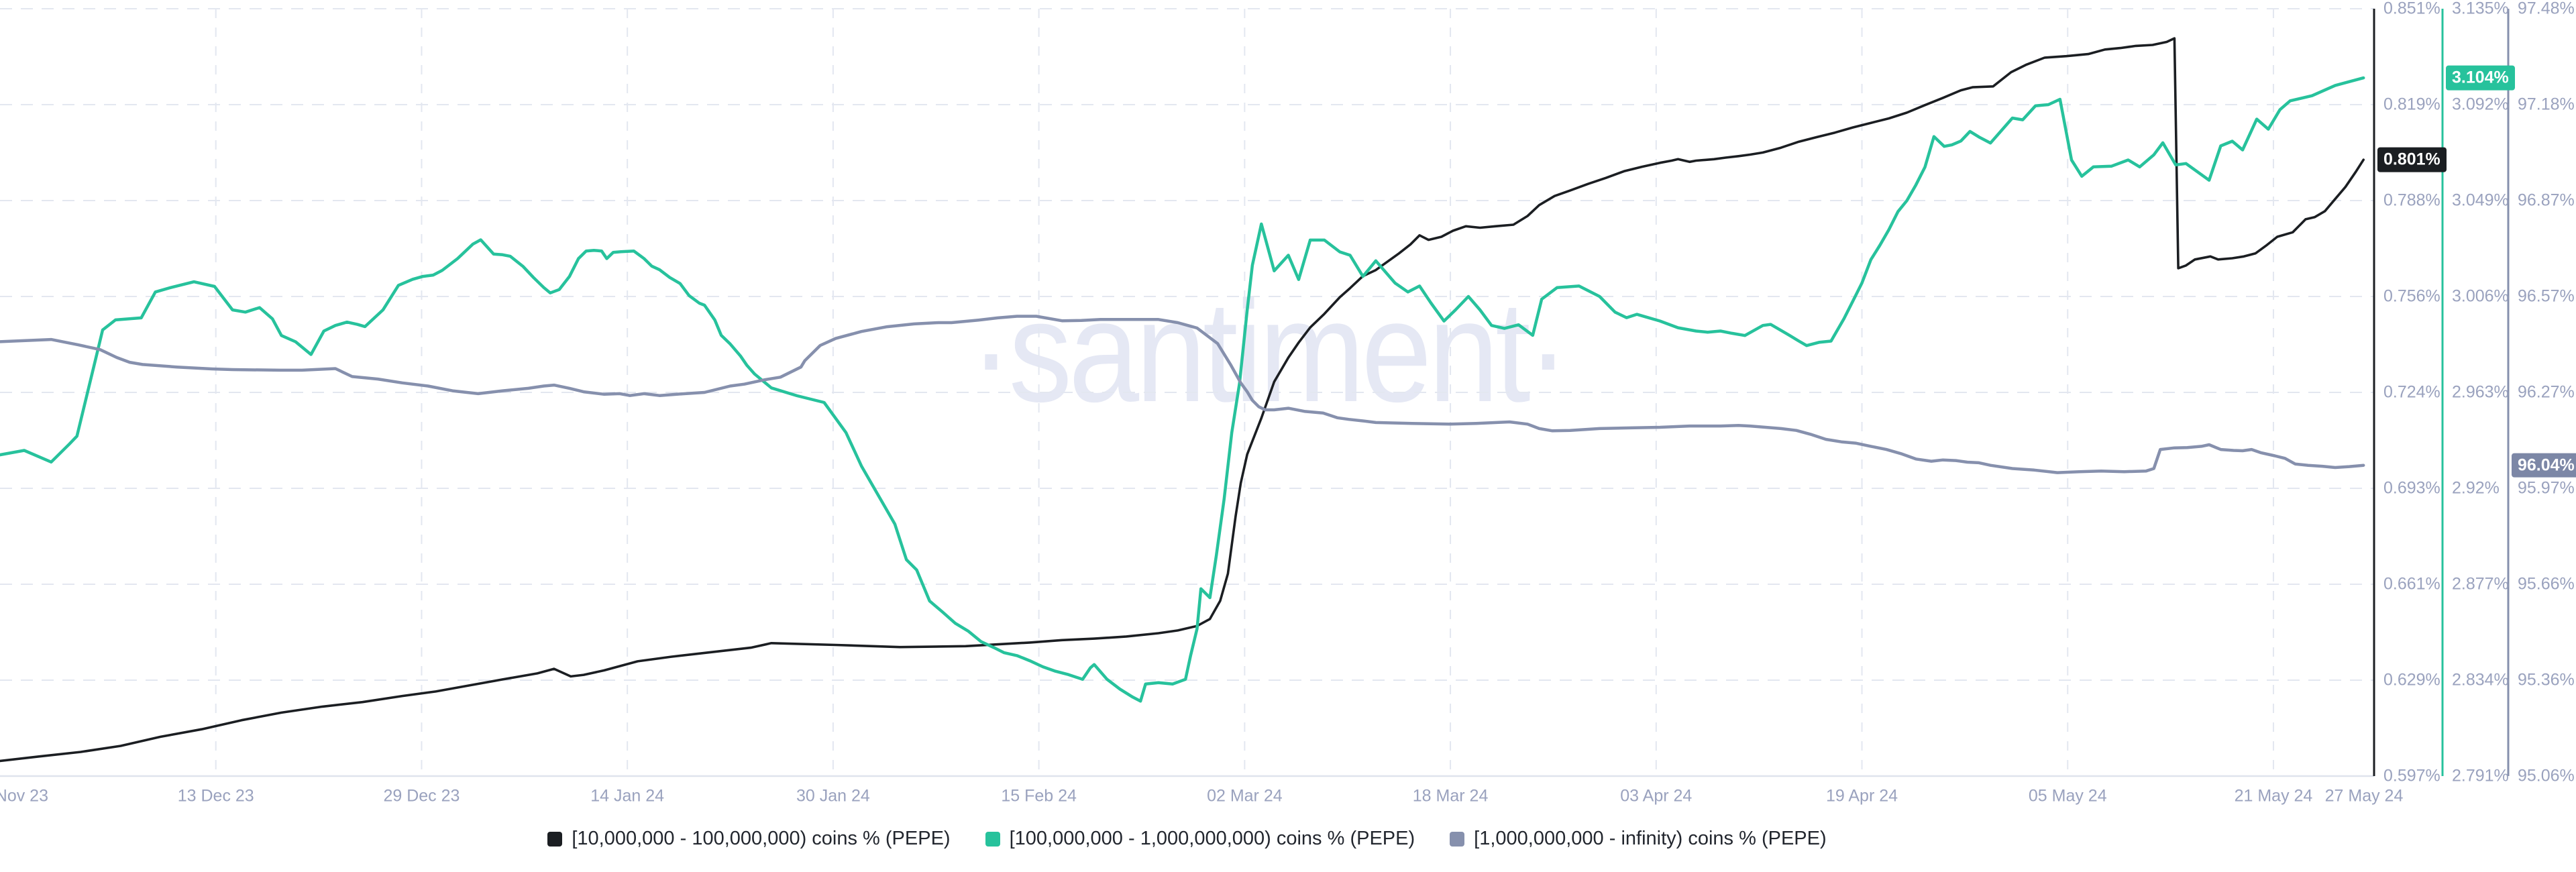  I want to click on y-axis-label: 3.135%, so click(2480, 9).